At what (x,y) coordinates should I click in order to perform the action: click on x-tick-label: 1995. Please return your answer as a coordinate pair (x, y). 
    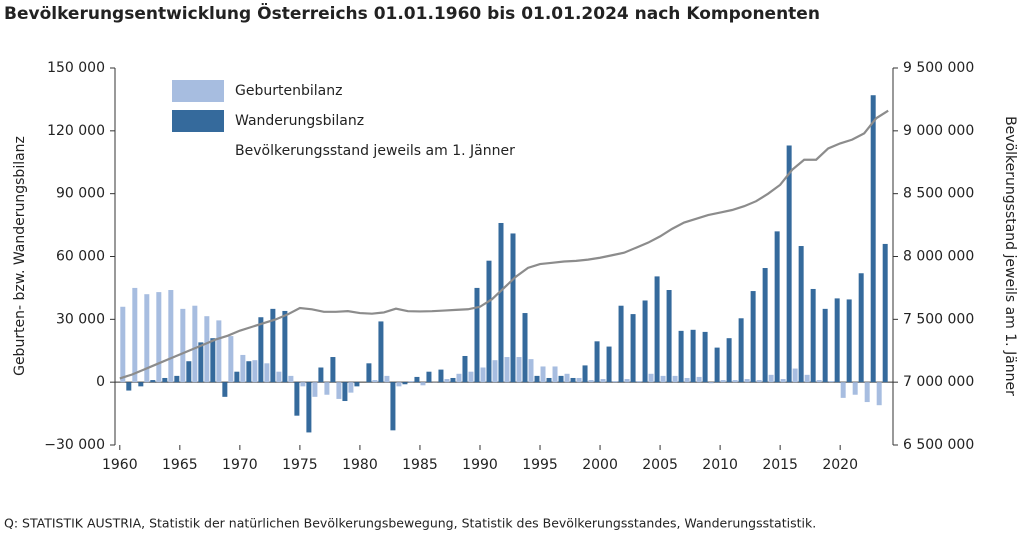
    Looking at the image, I should click on (540, 465).